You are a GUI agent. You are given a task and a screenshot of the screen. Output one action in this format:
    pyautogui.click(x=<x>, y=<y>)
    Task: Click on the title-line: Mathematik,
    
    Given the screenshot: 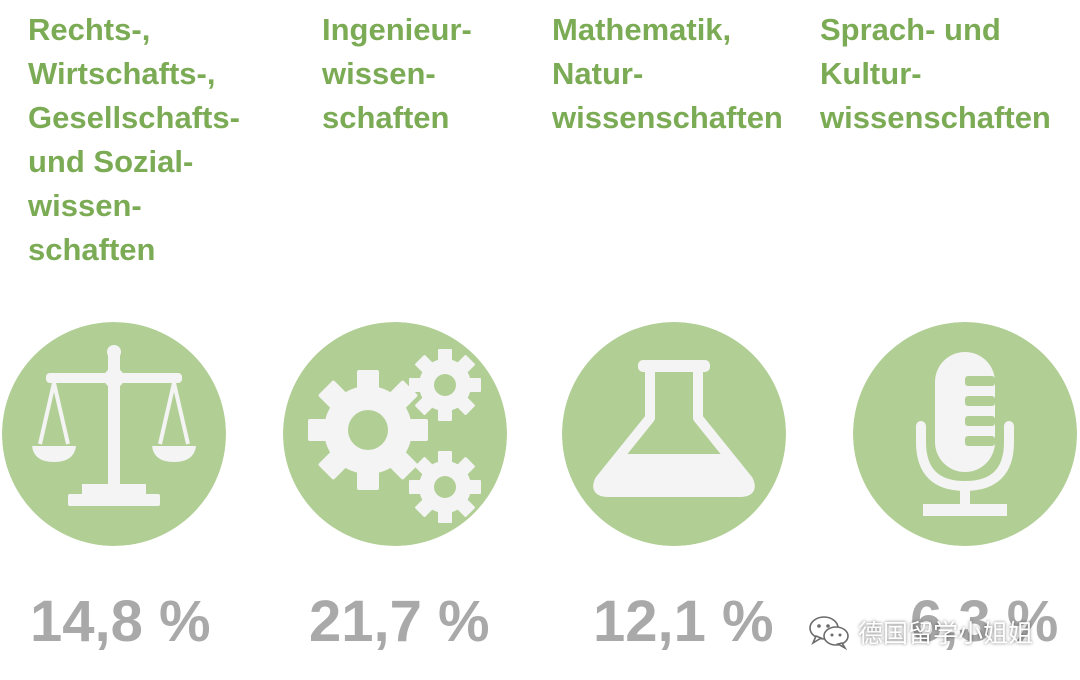 What is the action you would take?
    pyautogui.click(x=642, y=29)
    